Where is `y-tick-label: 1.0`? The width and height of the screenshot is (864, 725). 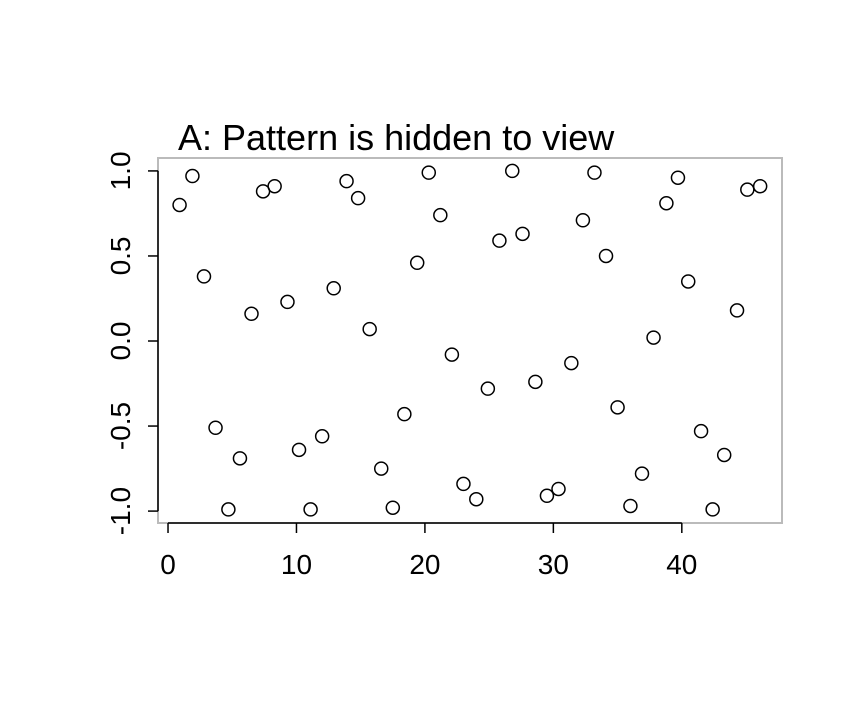
y-tick-label: 1.0 is located at coordinates (120, 170).